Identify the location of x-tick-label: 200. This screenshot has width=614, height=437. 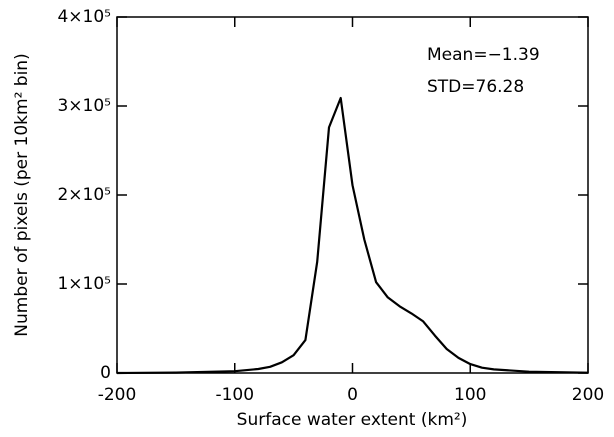
(588, 395).